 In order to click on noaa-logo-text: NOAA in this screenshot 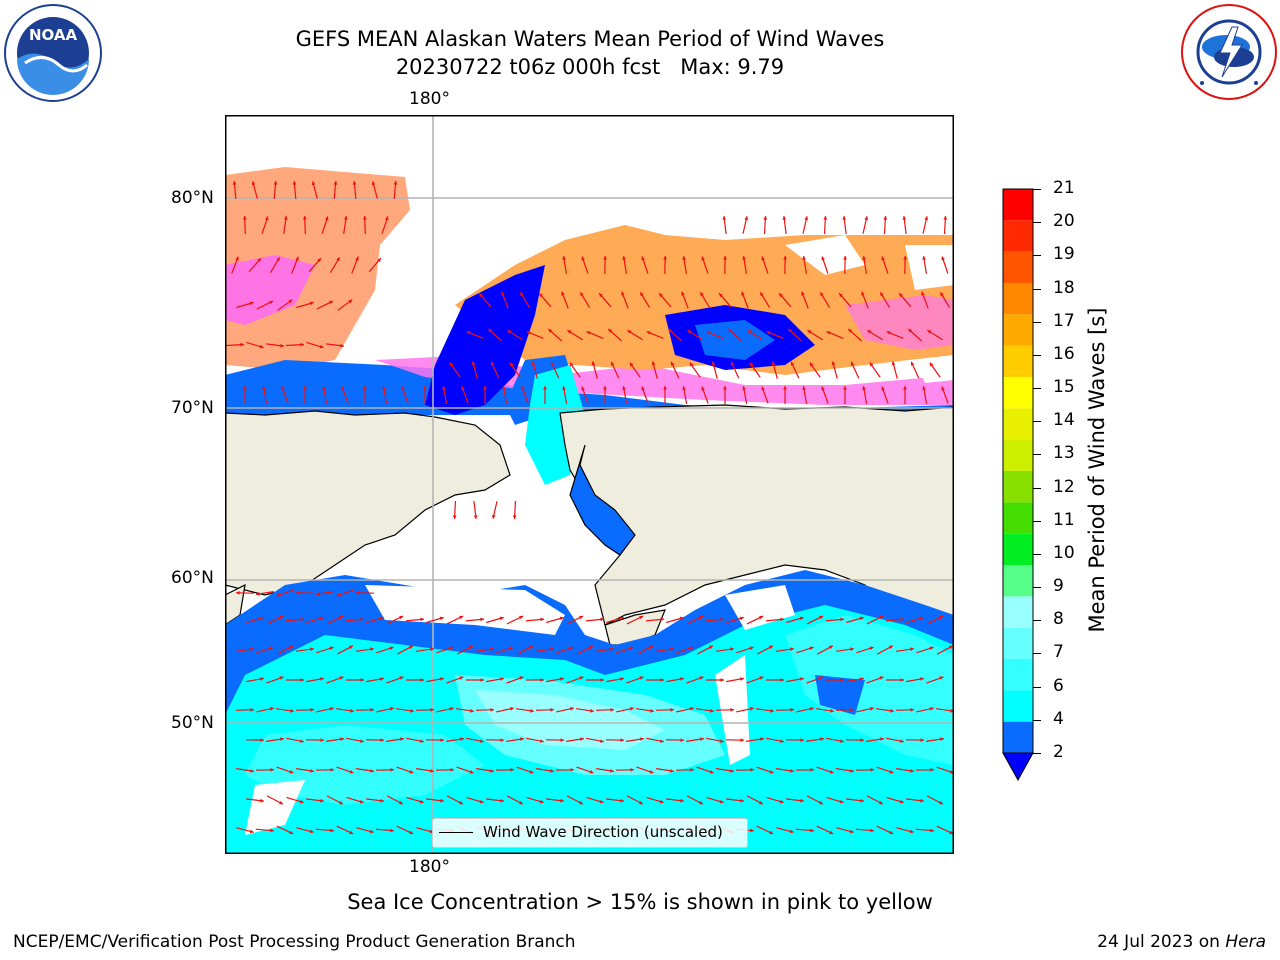, I will do `click(53, 35)`.